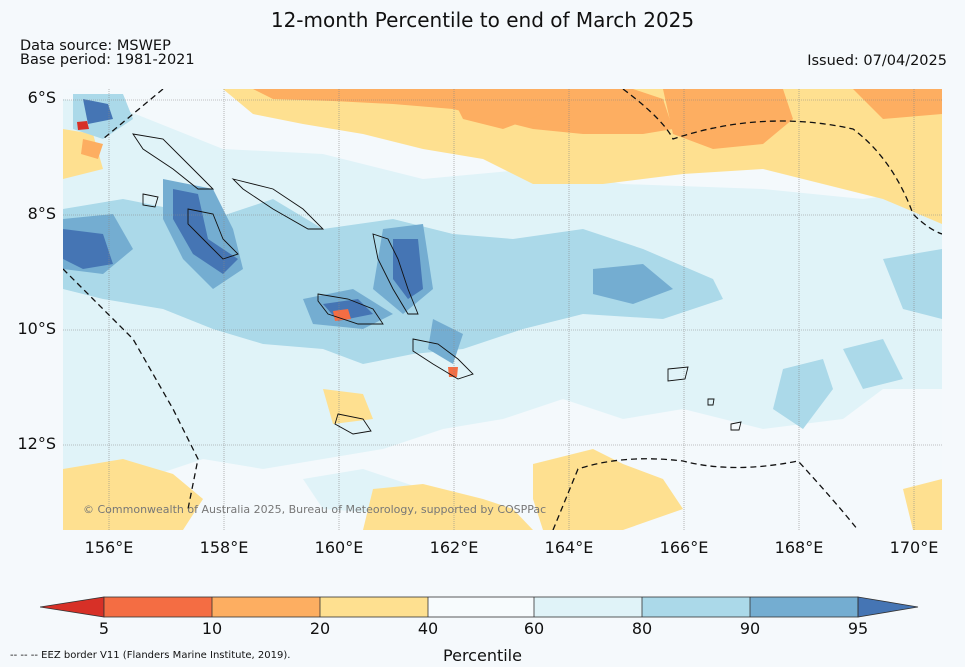  Describe the element at coordinates (95, 46) in the screenshot. I see `data-source: Data source: MSWEP` at that location.